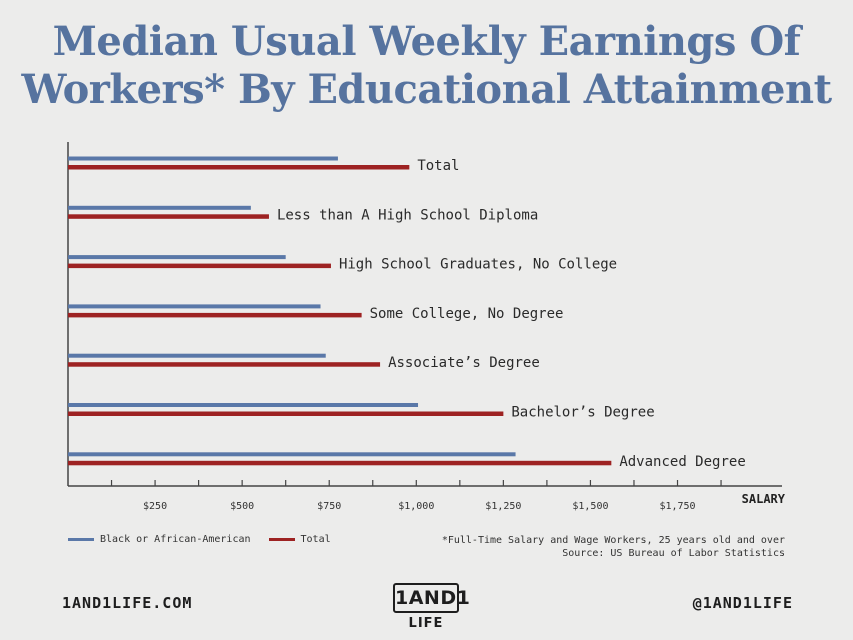 The image size is (853, 640). Describe the element at coordinates (464, 363) in the screenshot. I see `category-label: Associate’s Degree` at that location.